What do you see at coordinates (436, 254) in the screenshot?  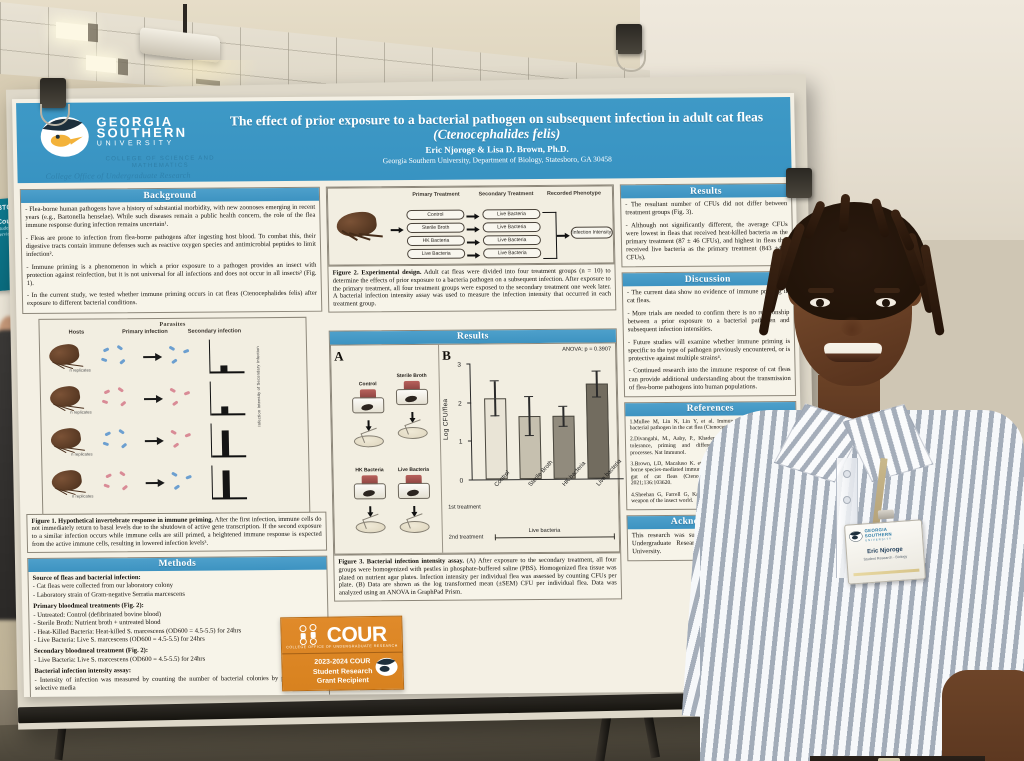 I see `figure2-primary-live-bacteria: Live Bacteria` at bounding box center [436, 254].